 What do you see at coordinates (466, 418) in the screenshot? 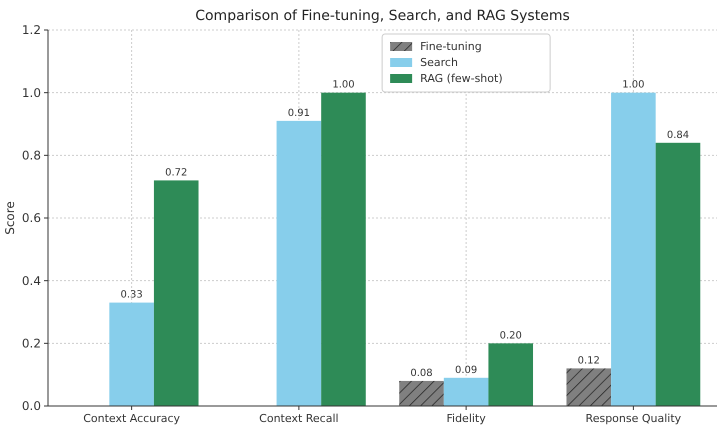
I see `x-tick-label: Fidelity` at bounding box center [466, 418].